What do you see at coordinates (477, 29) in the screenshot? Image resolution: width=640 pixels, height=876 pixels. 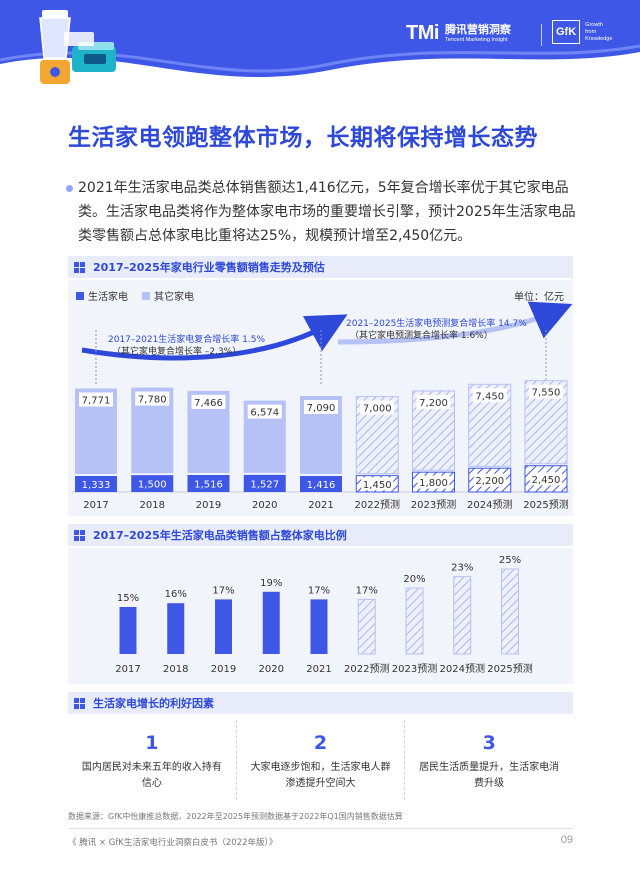 I see `tmi-logo-cn: 腾讯营销洞察` at bounding box center [477, 29].